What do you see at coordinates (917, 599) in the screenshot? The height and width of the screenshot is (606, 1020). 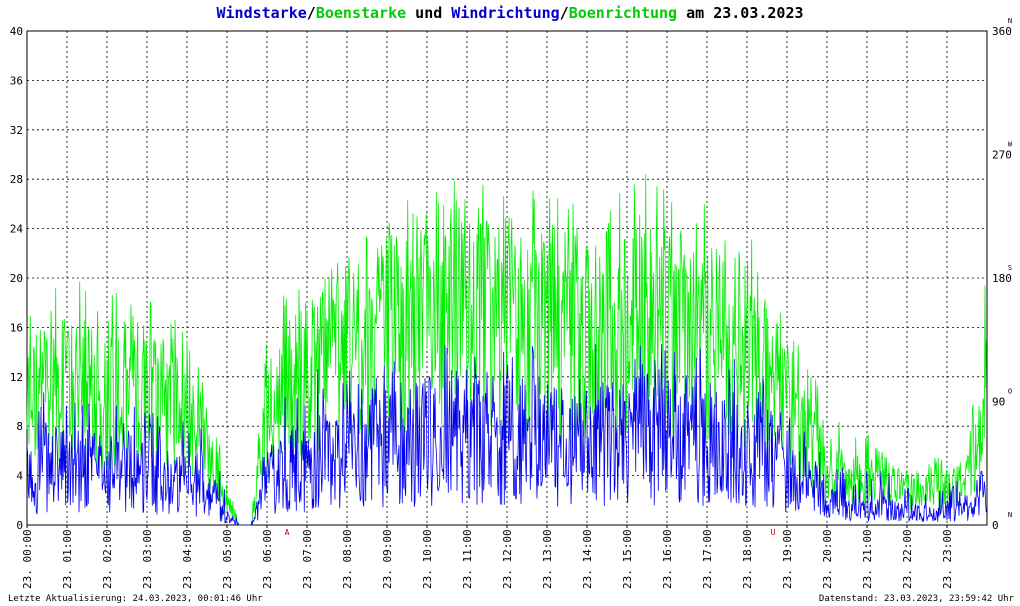 I see `footer-data-state: Datenstand: 23.03.2023, 23:59:42 Uhr` at bounding box center [917, 599].